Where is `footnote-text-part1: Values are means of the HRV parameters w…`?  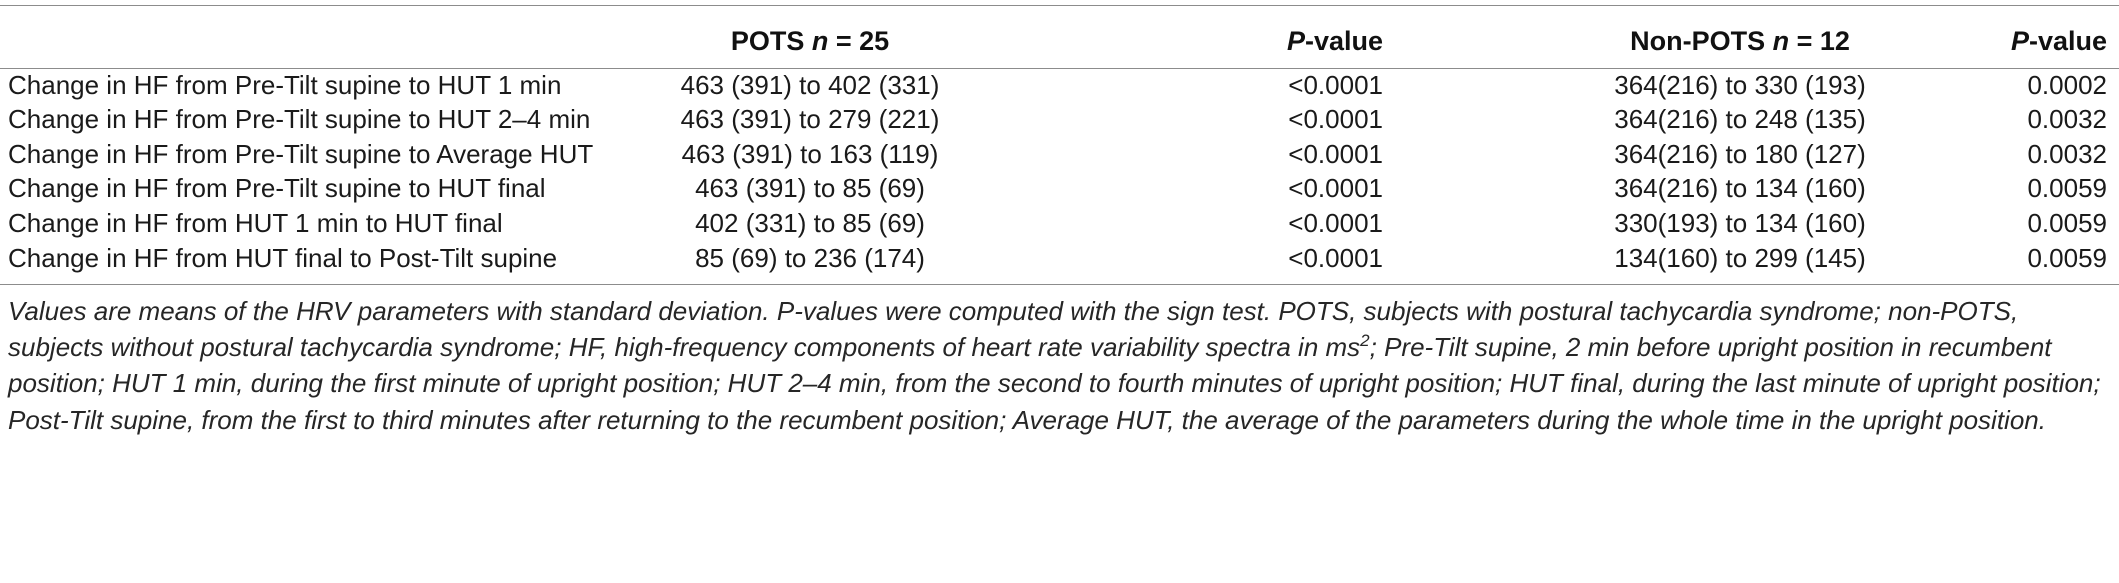 footnote-text-part1: Values are means of the HRV parameters w… is located at coordinates (1013, 329).